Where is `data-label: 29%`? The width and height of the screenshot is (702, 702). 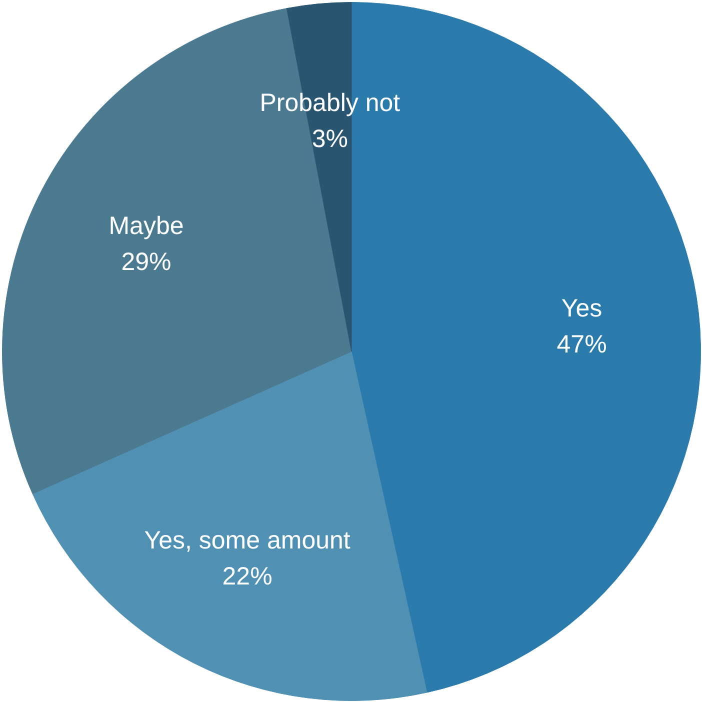 data-label: 29% is located at coordinates (146, 262).